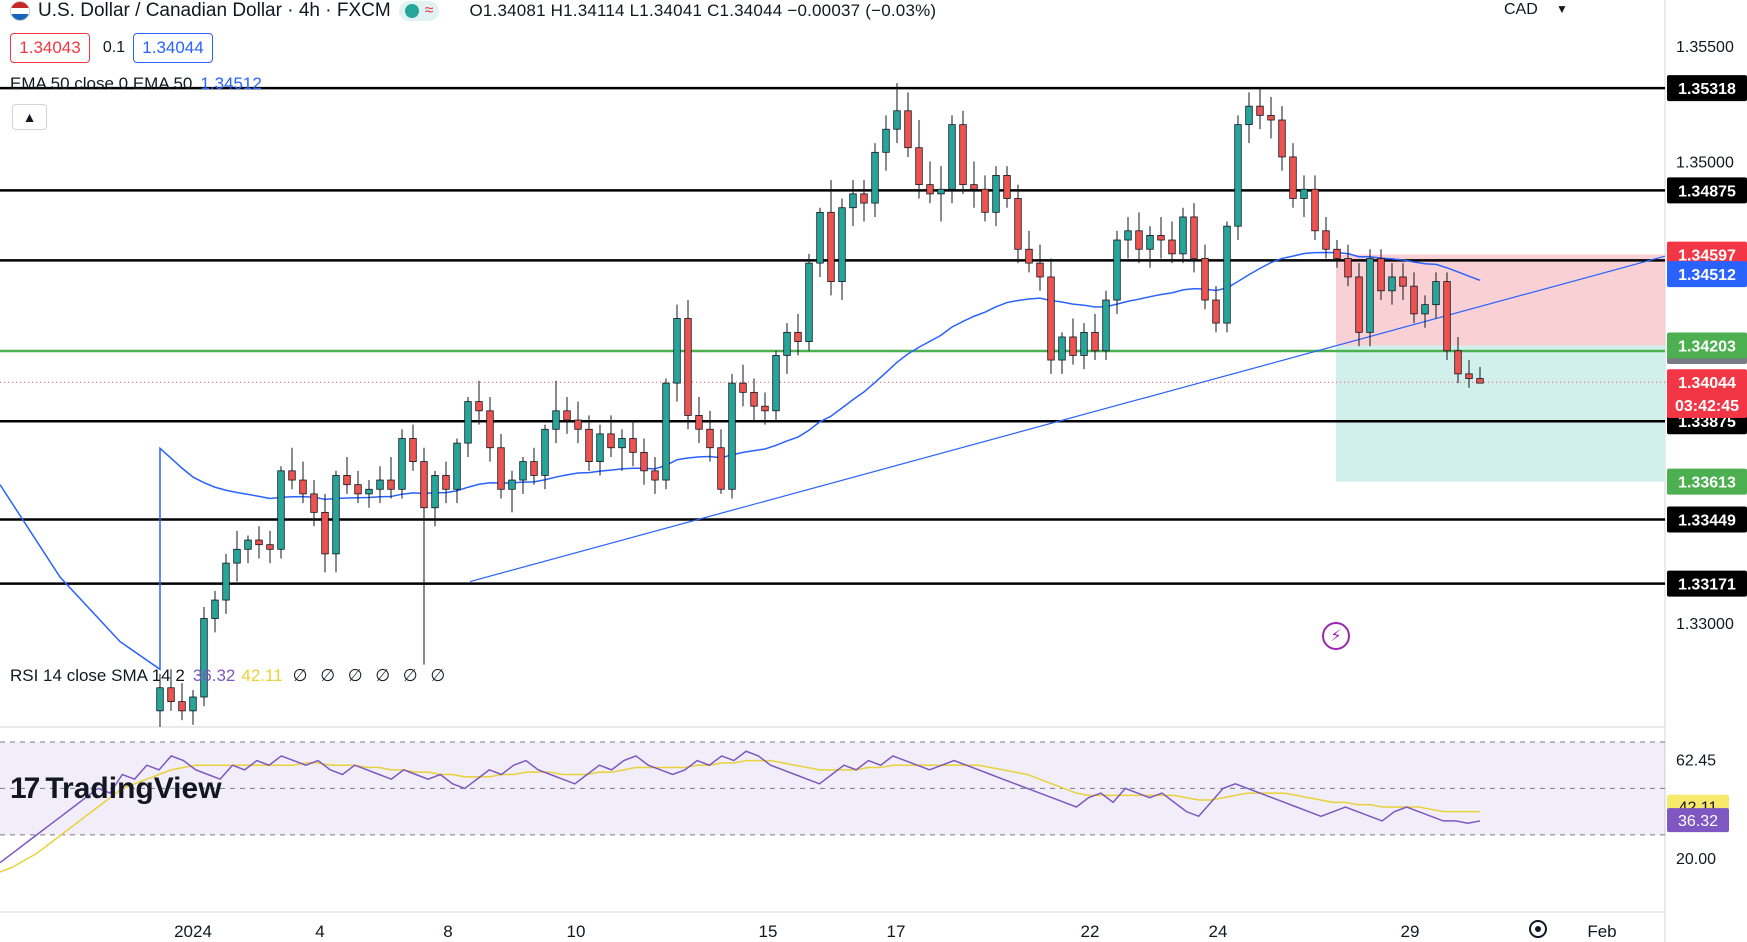 The image size is (1747, 942). Describe the element at coordinates (1090, 931) in the screenshot. I see `x-tick-label: 22` at that location.